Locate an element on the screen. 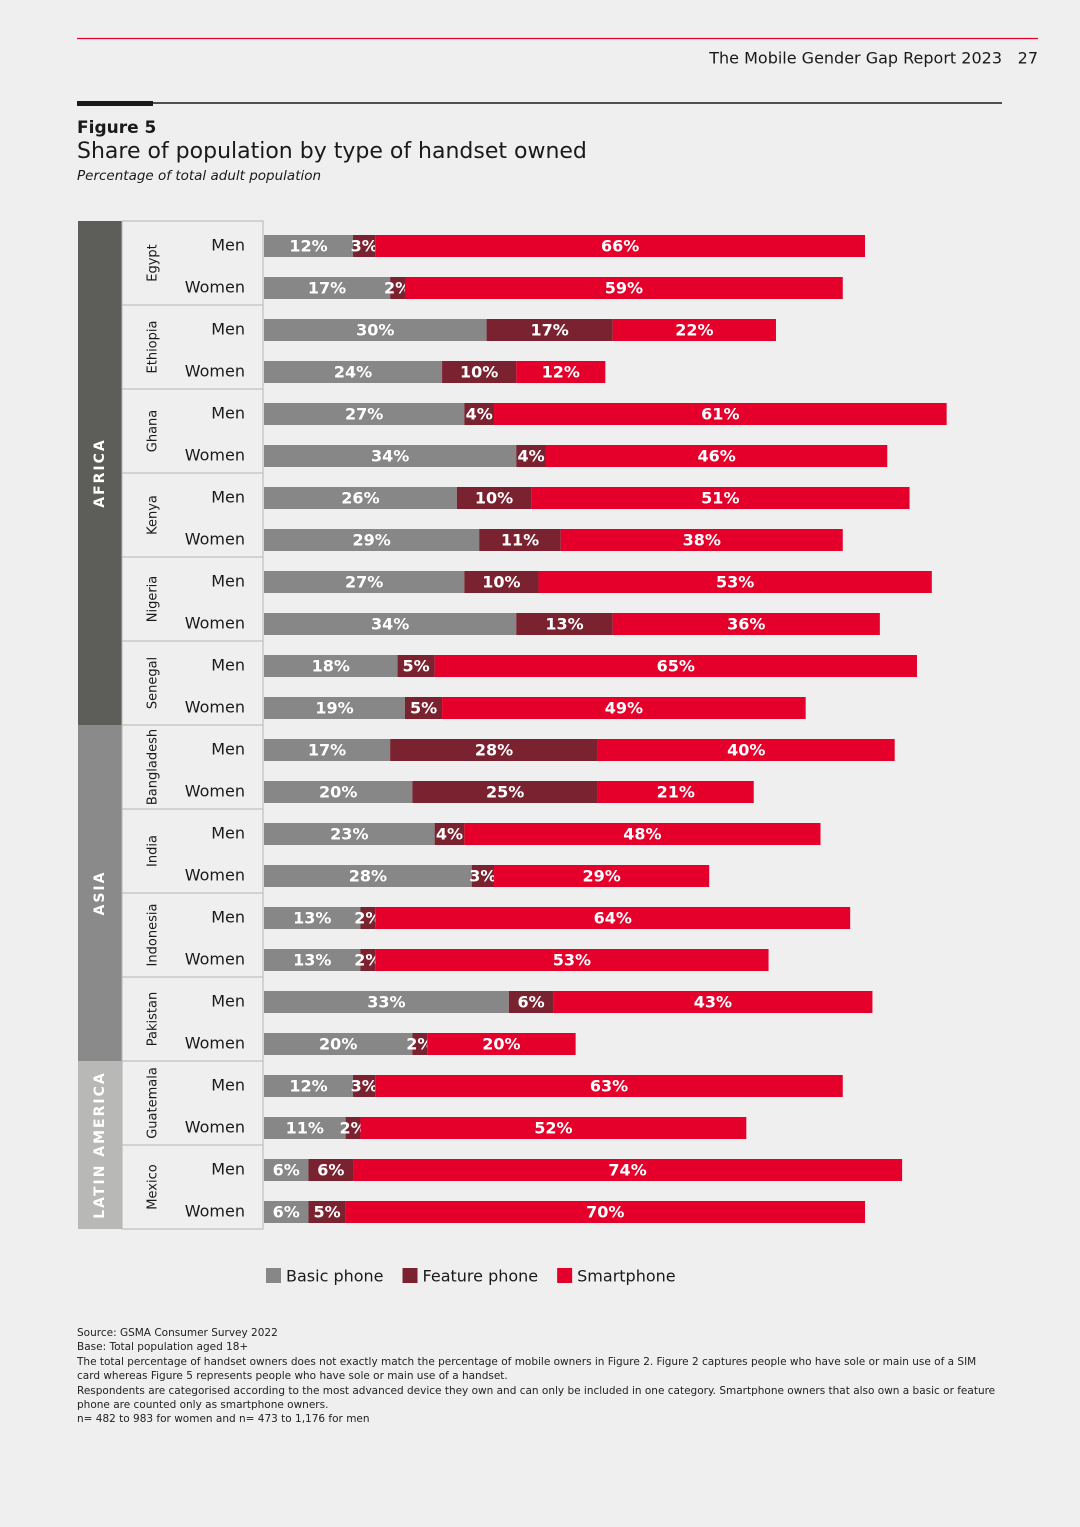 This screenshot has height=1527, width=1080. value-label: 29% is located at coordinates (371, 540).